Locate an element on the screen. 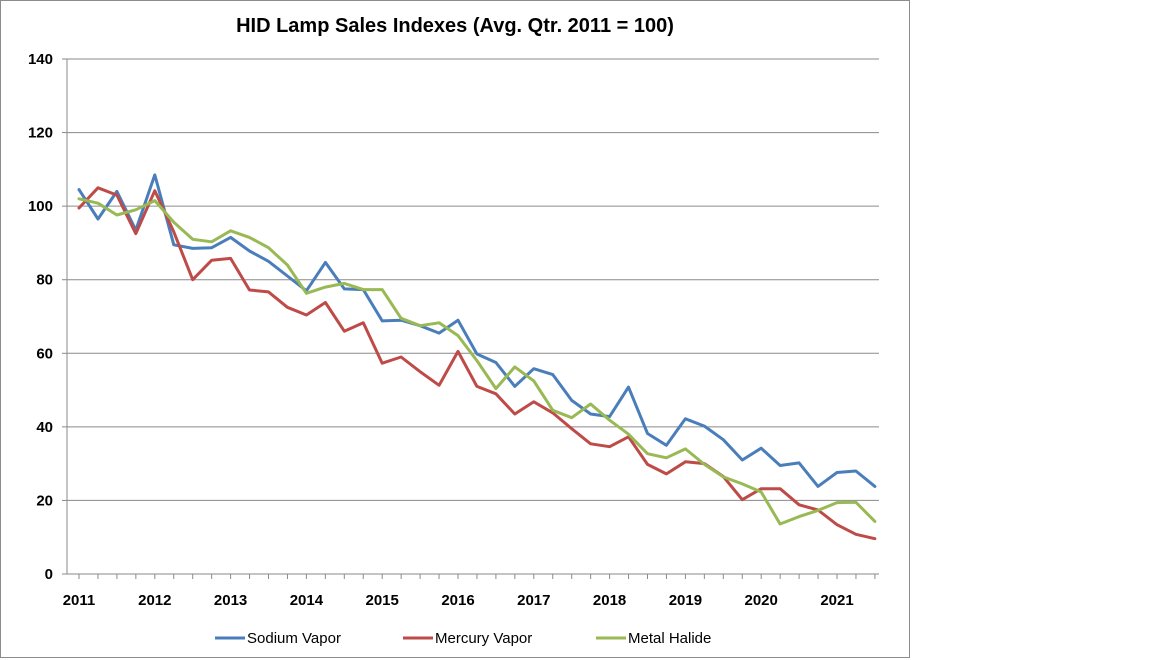  x-tick-label: 2014 is located at coordinates (307, 600).